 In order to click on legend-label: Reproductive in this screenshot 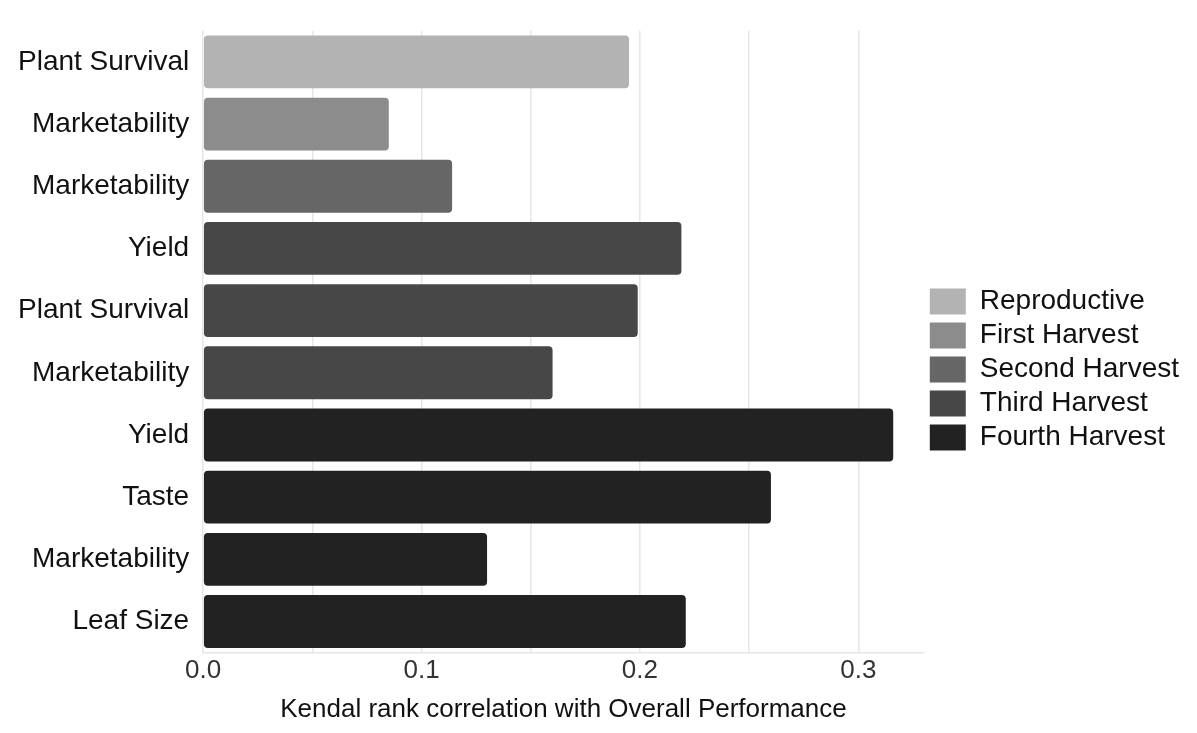, I will do `click(1062, 300)`.